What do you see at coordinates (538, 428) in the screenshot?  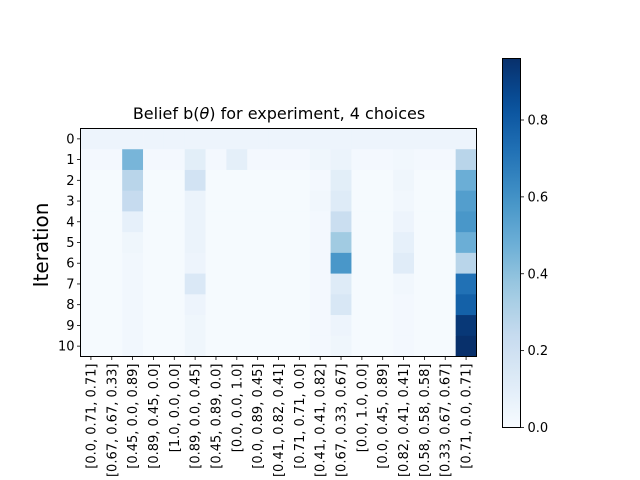 I see `colorbar-tick-label: 0.0` at bounding box center [538, 428].